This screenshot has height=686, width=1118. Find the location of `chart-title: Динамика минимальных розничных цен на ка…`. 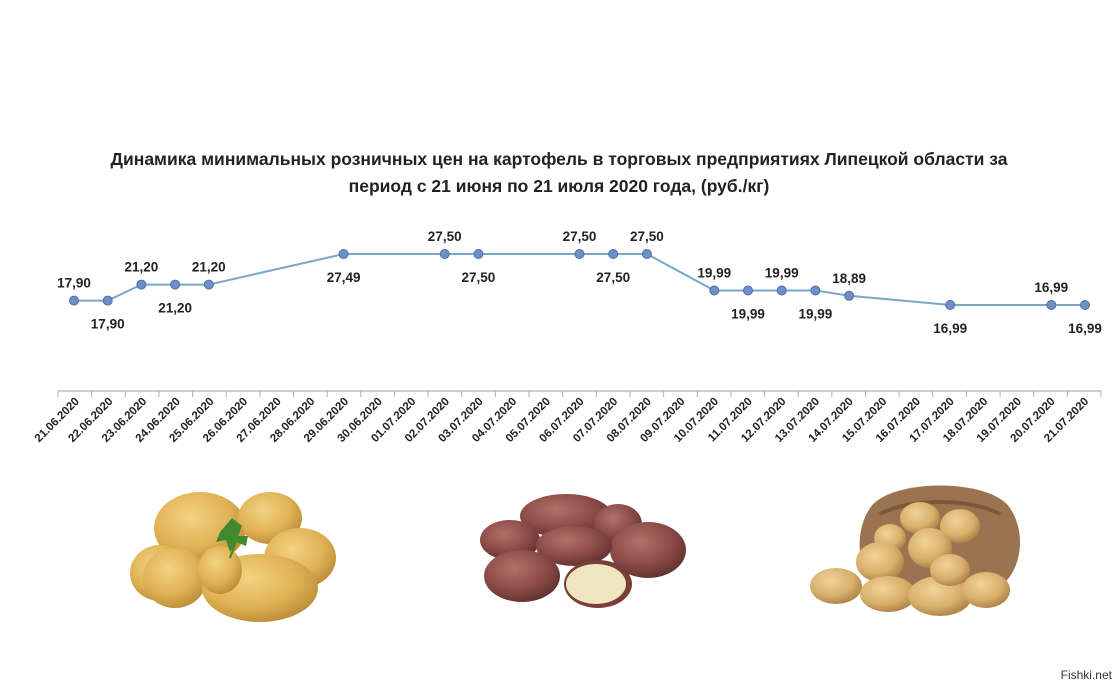

chart-title: Динамика минимальных розничных цен на ка… is located at coordinates (559, 173).